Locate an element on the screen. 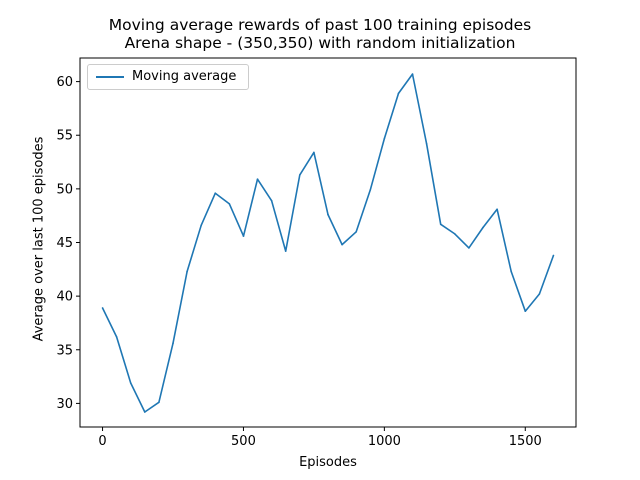  y-tick-label: 35 is located at coordinates (64, 350).